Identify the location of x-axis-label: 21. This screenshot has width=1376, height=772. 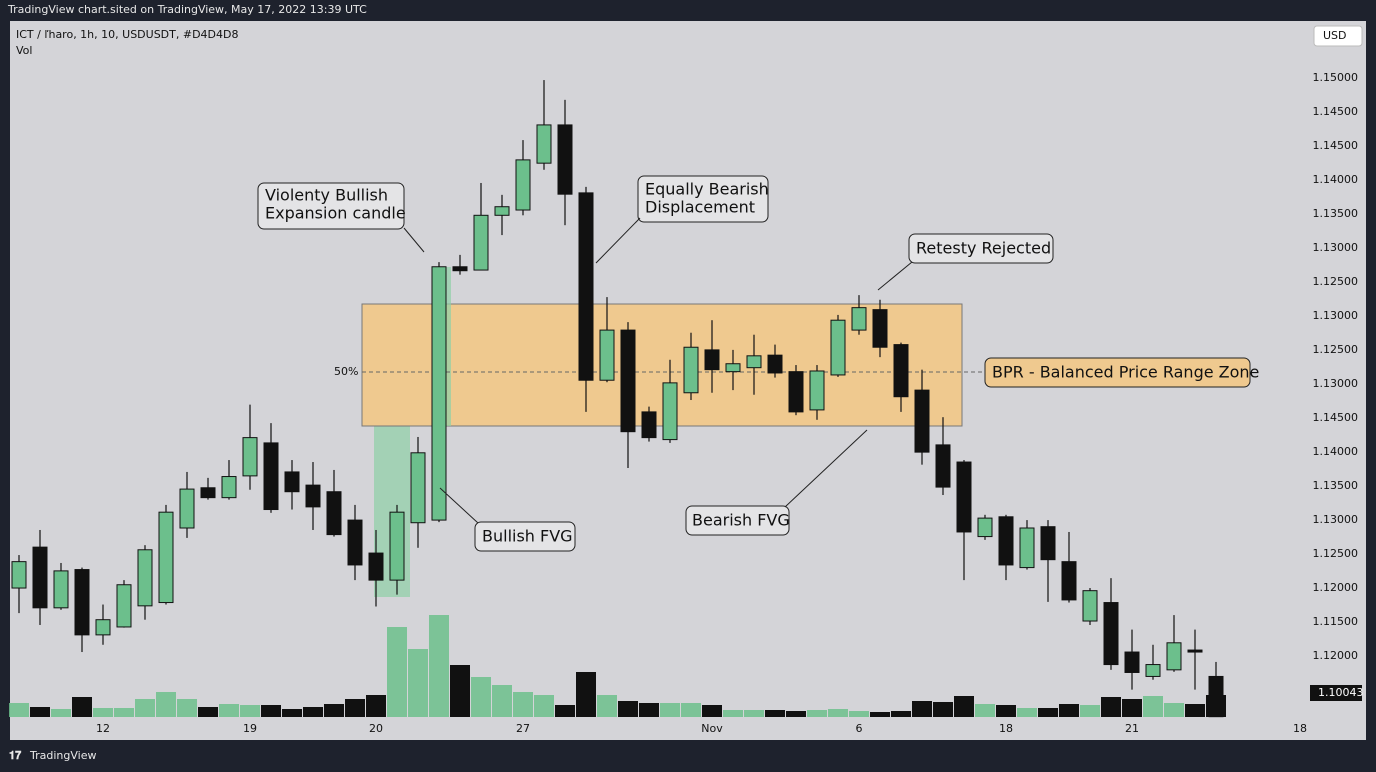
(1132, 728).